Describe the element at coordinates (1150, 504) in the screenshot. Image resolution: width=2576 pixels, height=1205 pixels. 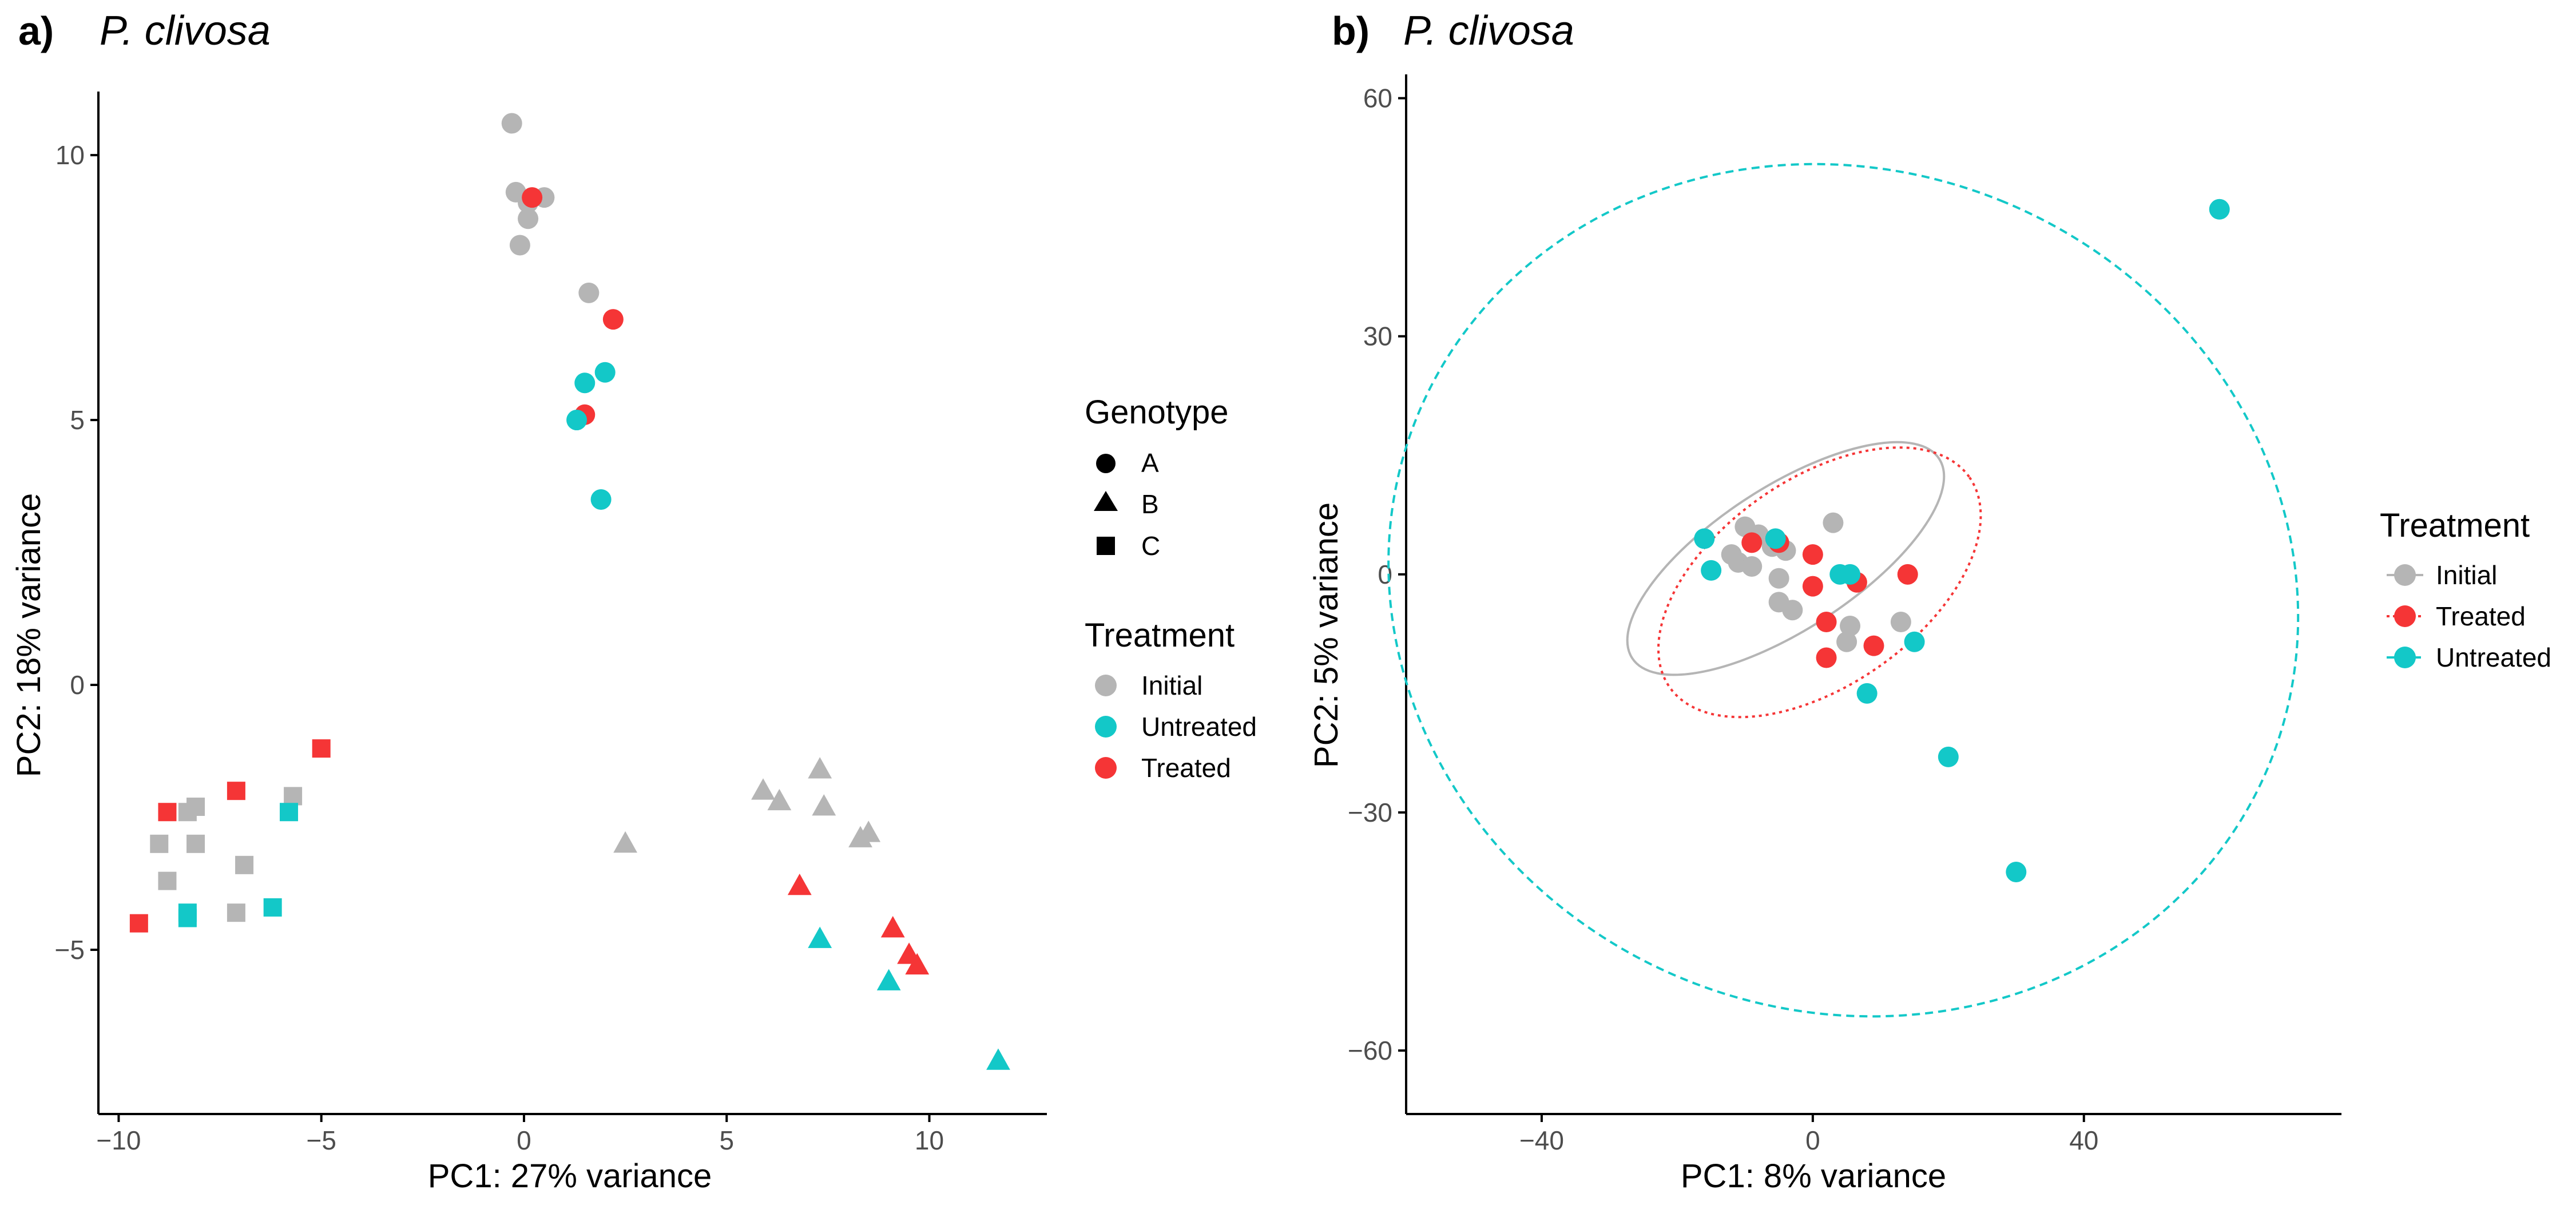
I see `legend-genotype-b-label: B` at that location.